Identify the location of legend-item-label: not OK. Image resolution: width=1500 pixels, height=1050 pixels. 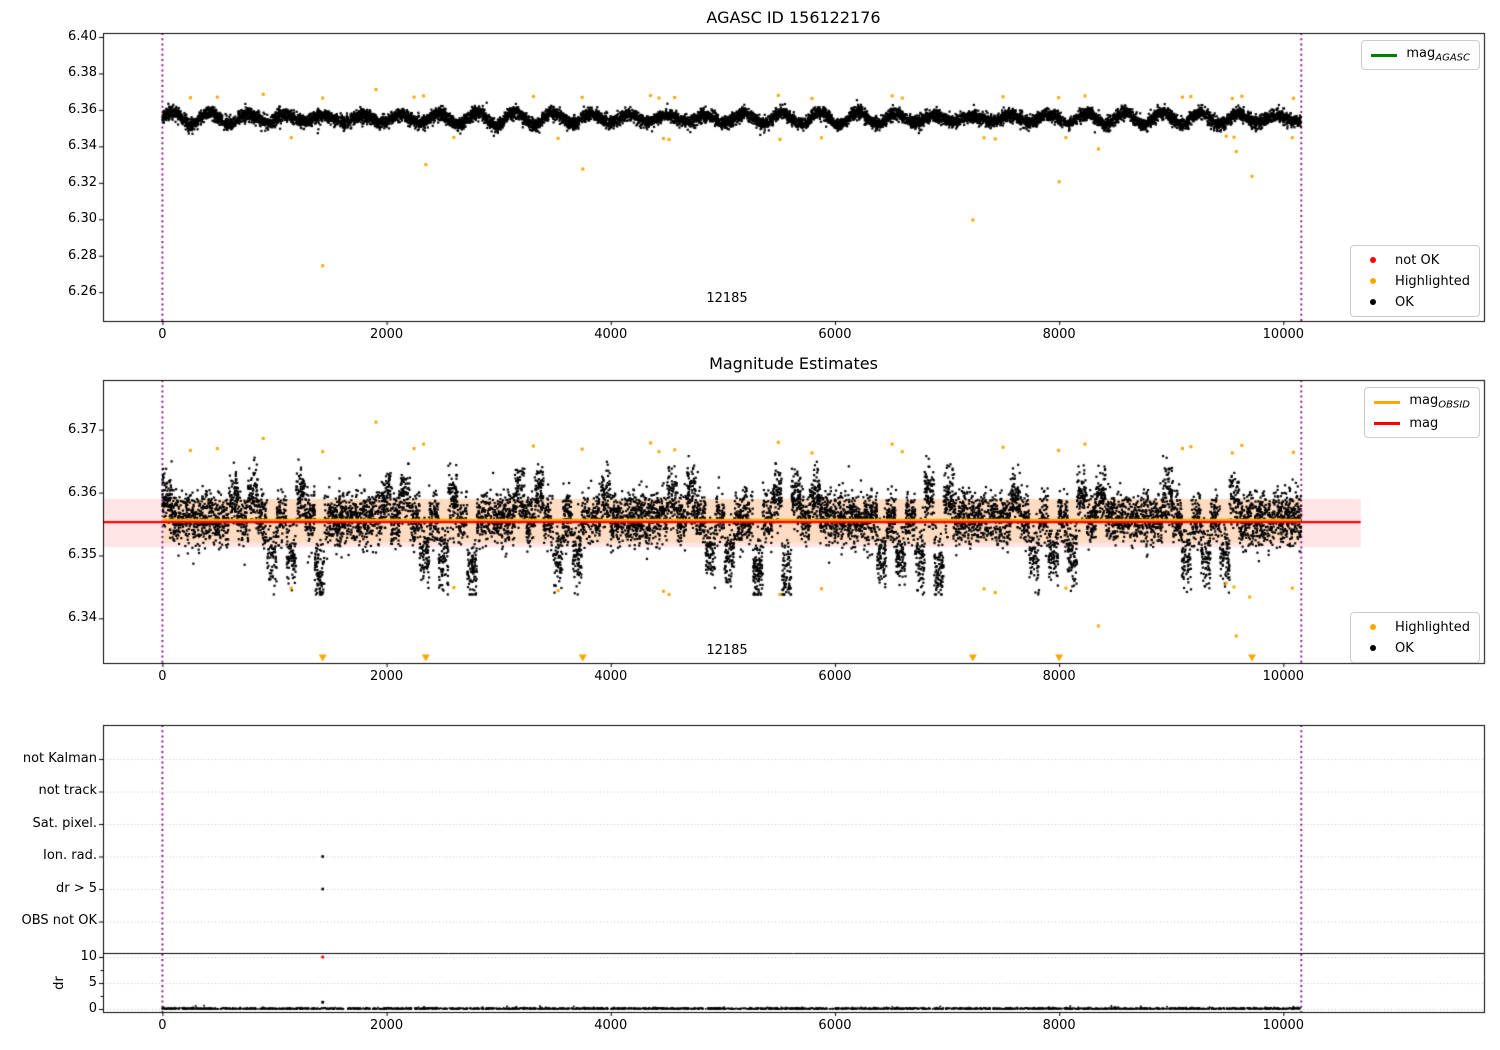
(1417, 260).